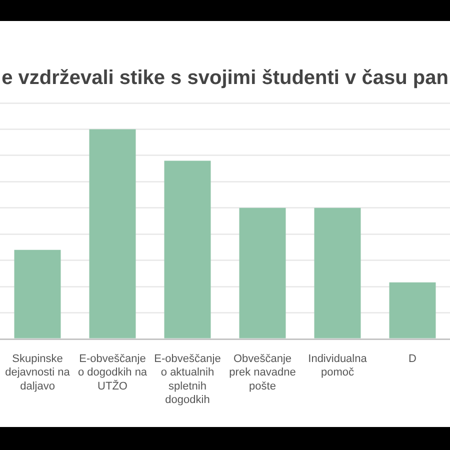  Describe the element at coordinates (225, 78) in the screenshot. I see `chart-title: e vzdrževali stike s svojimi študenti v času pan` at that location.